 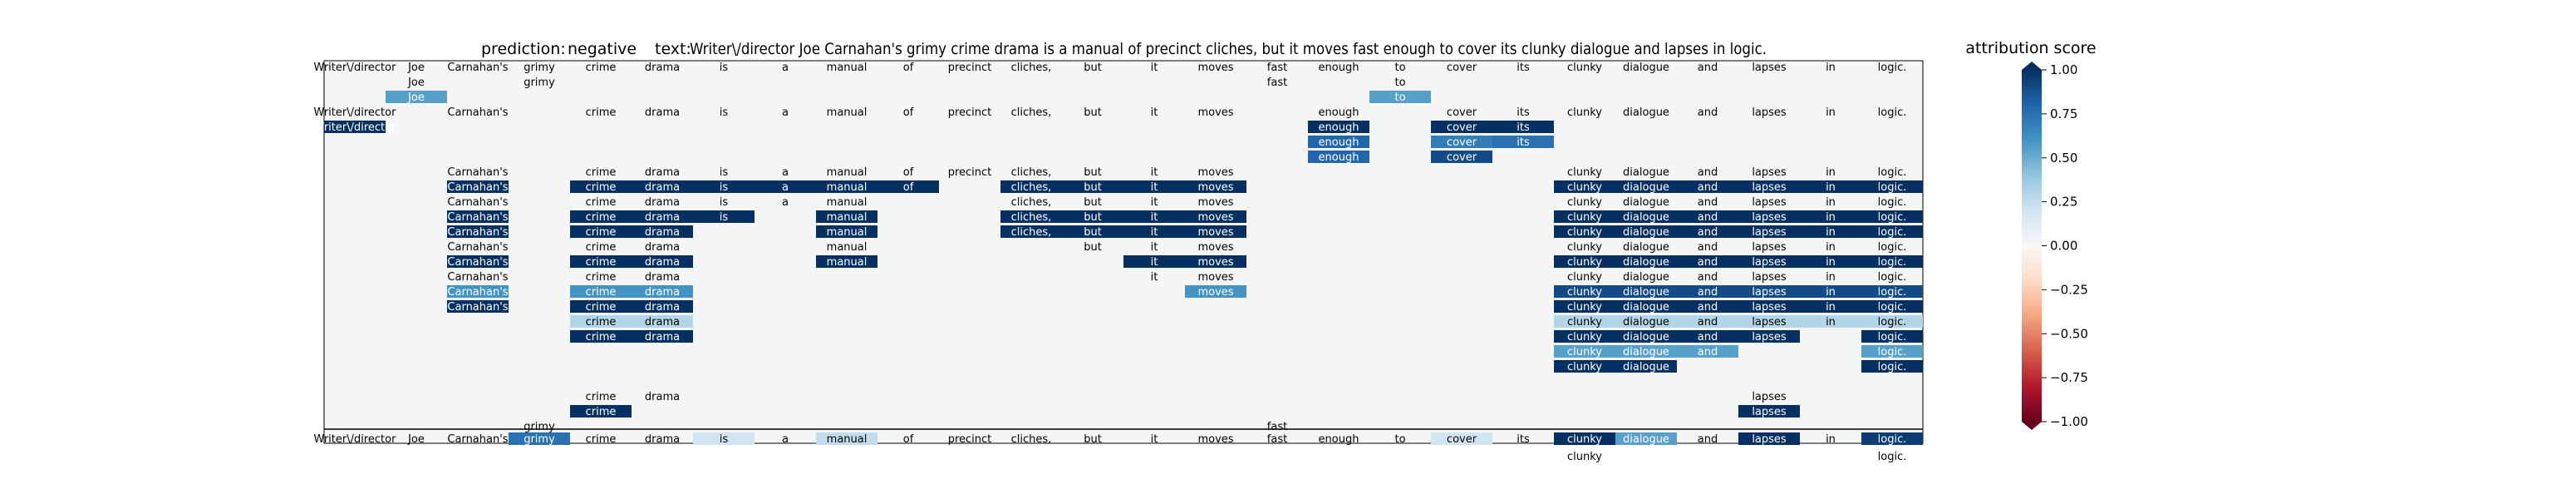 What do you see at coordinates (1339, 68) in the screenshot?
I see `token-label: enough` at bounding box center [1339, 68].